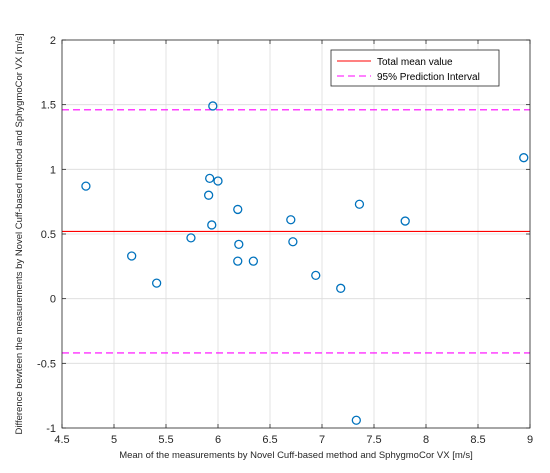  What do you see at coordinates (48, 235) in the screenshot?
I see `y-tick-label: 0.5` at bounding box center [48, 235].